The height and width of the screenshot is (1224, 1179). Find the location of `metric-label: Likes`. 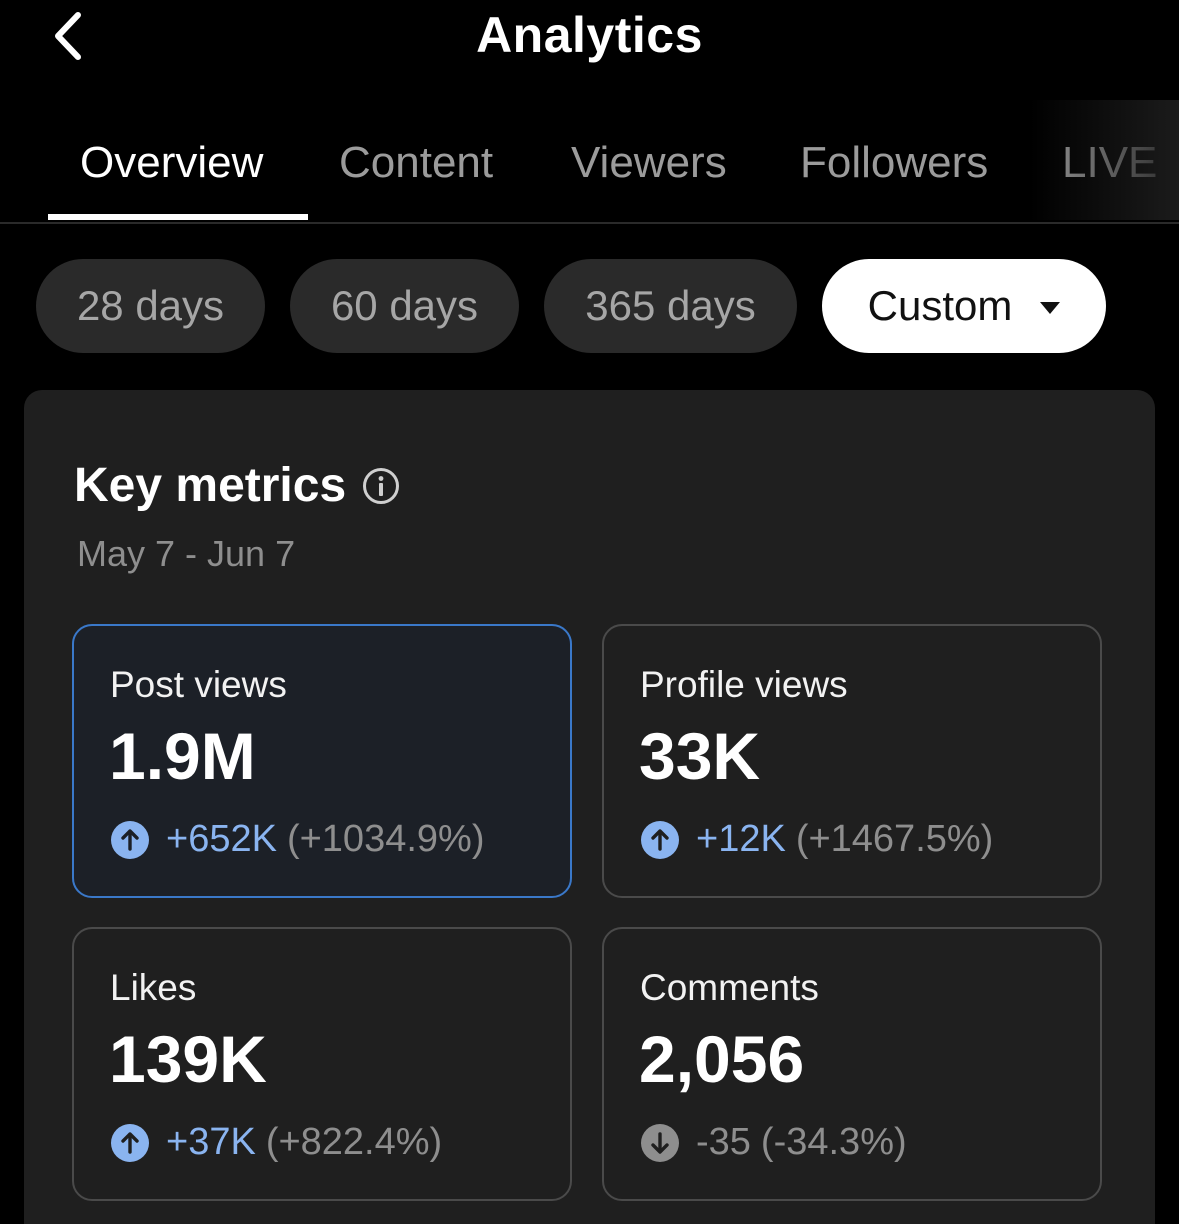

metric-label: Likes is located at coordinates (153, 987).